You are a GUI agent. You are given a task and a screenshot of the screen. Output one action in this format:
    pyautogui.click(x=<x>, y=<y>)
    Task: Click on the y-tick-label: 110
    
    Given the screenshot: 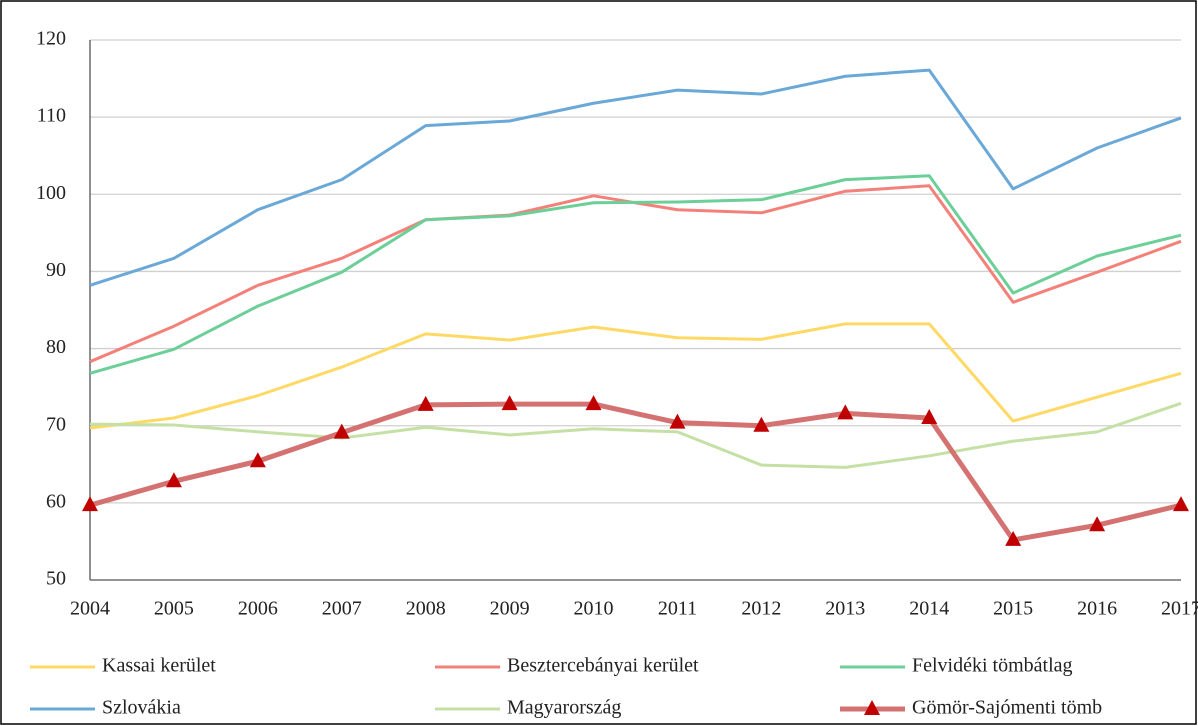 What is the action you would take?
    pyautogui.click(x=51, y=116)
    